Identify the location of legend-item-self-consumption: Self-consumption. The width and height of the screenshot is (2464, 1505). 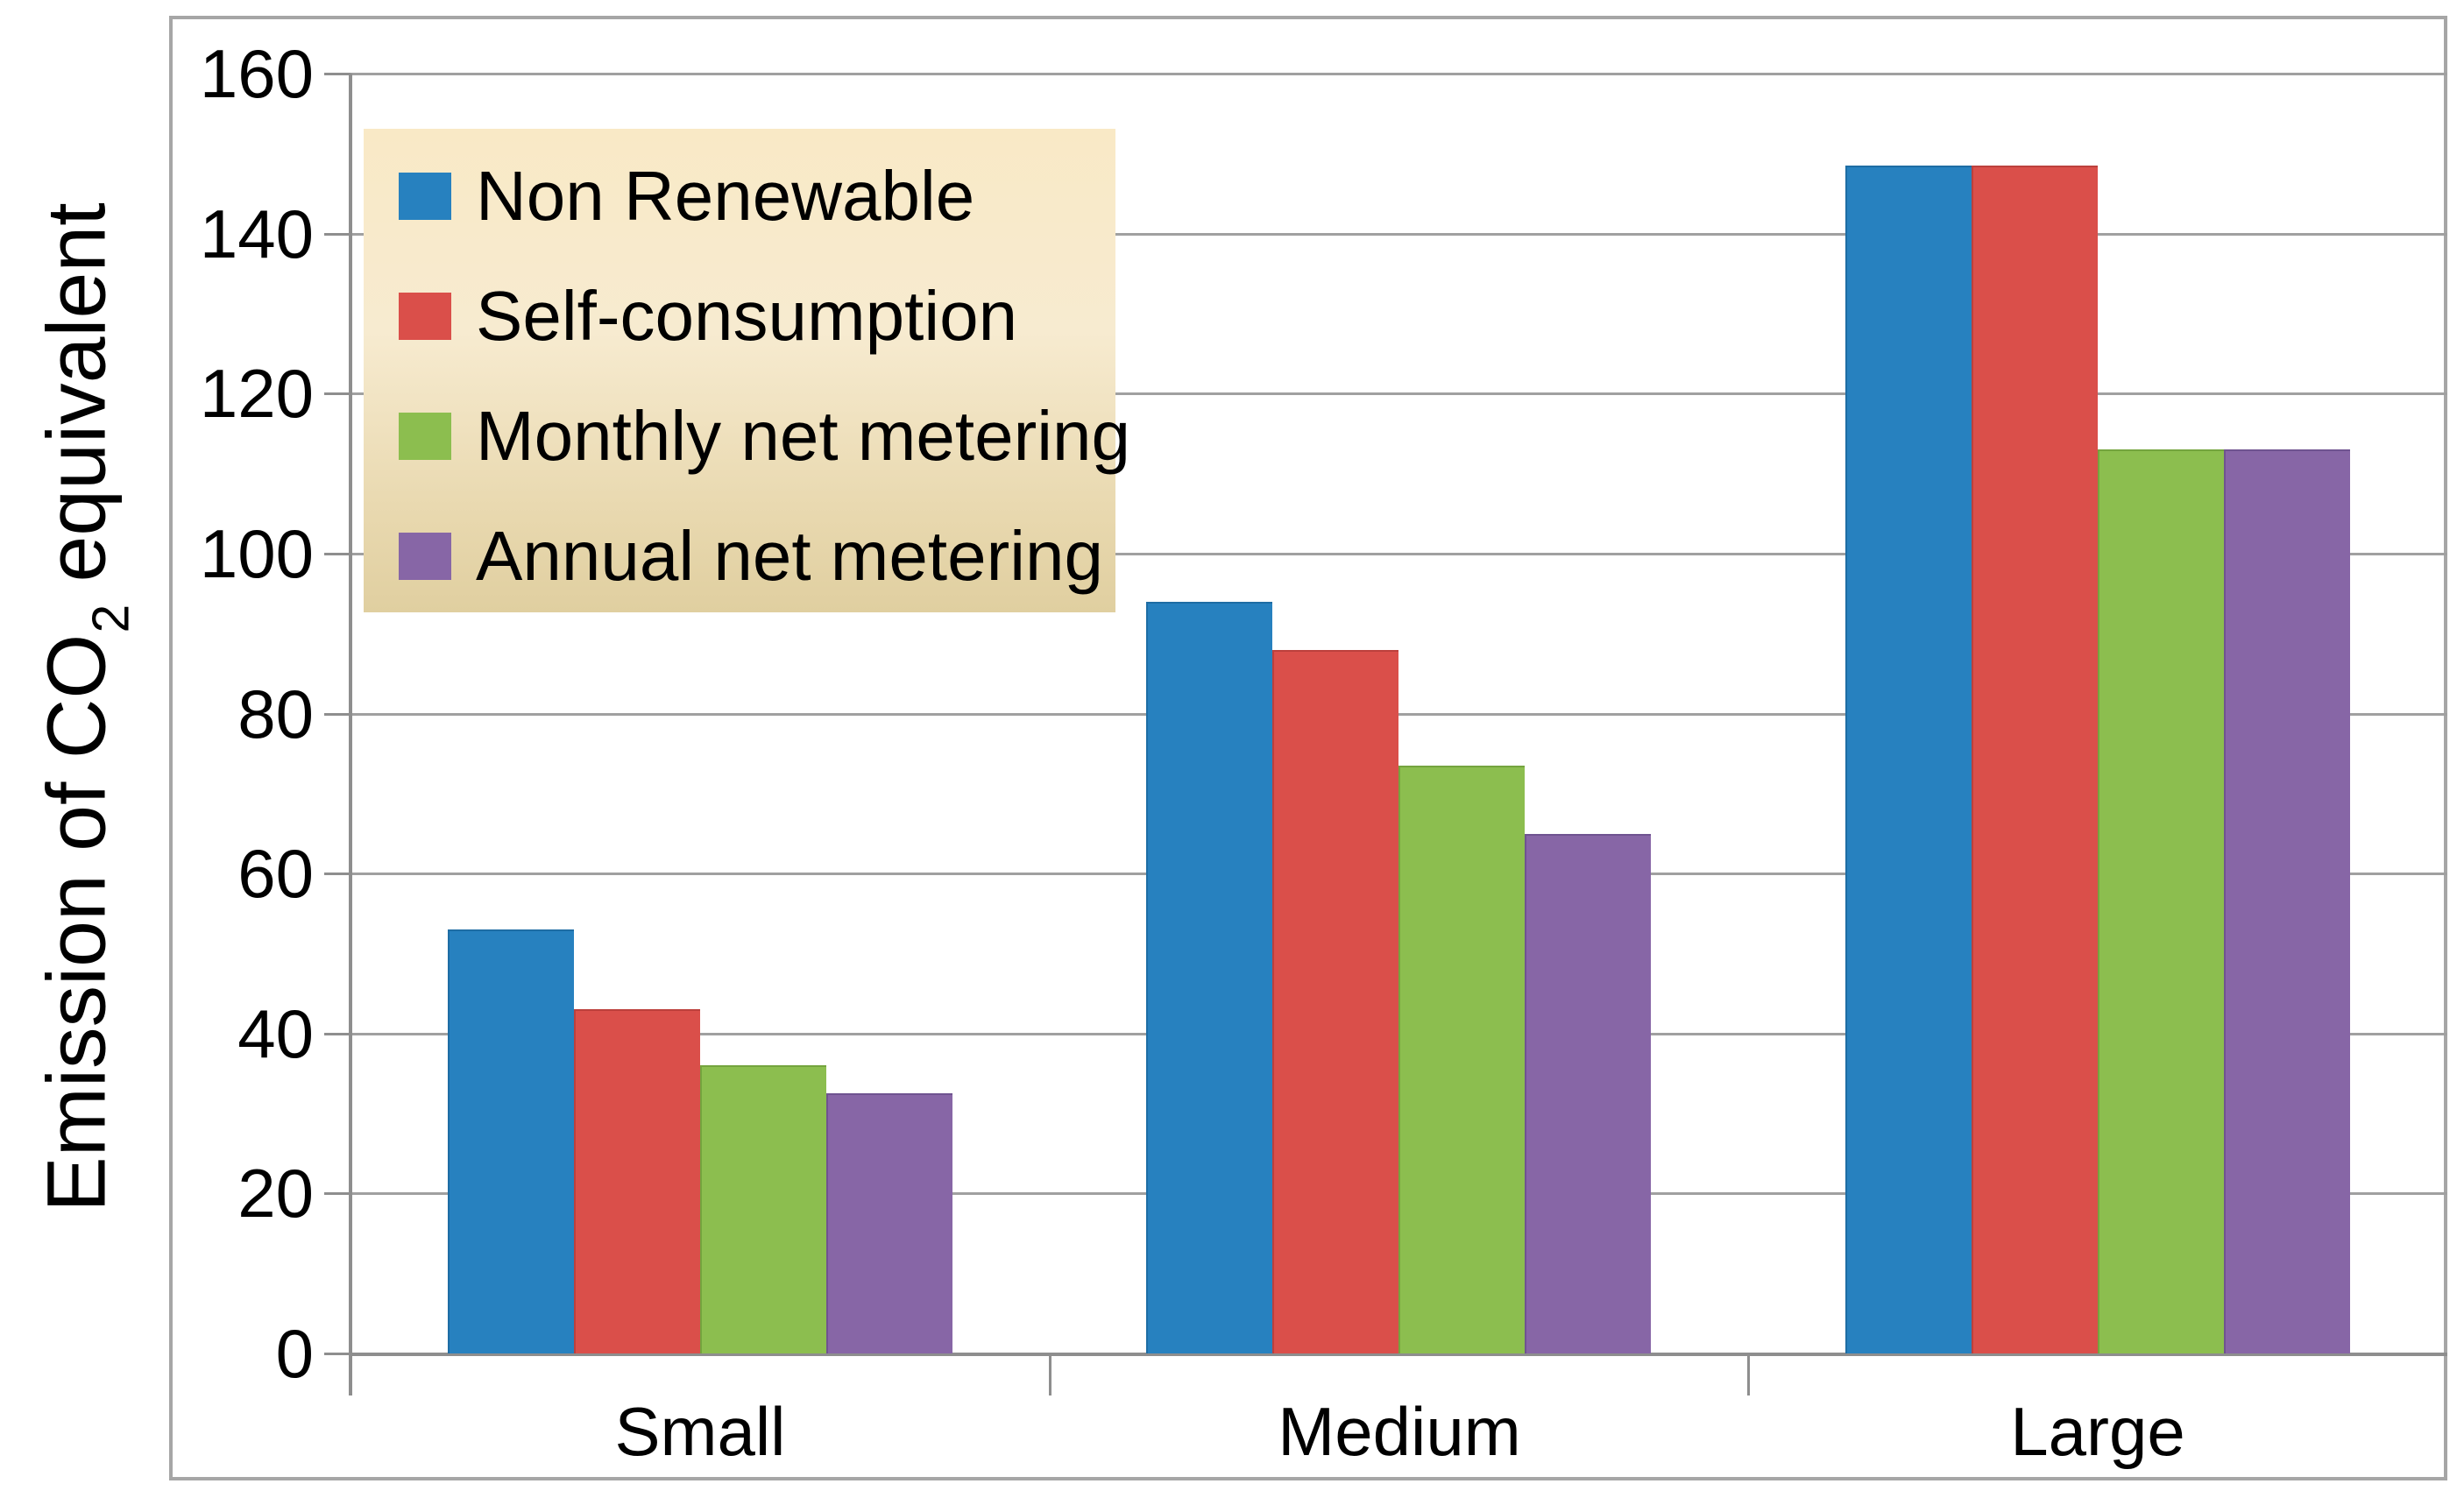
(708, 316).